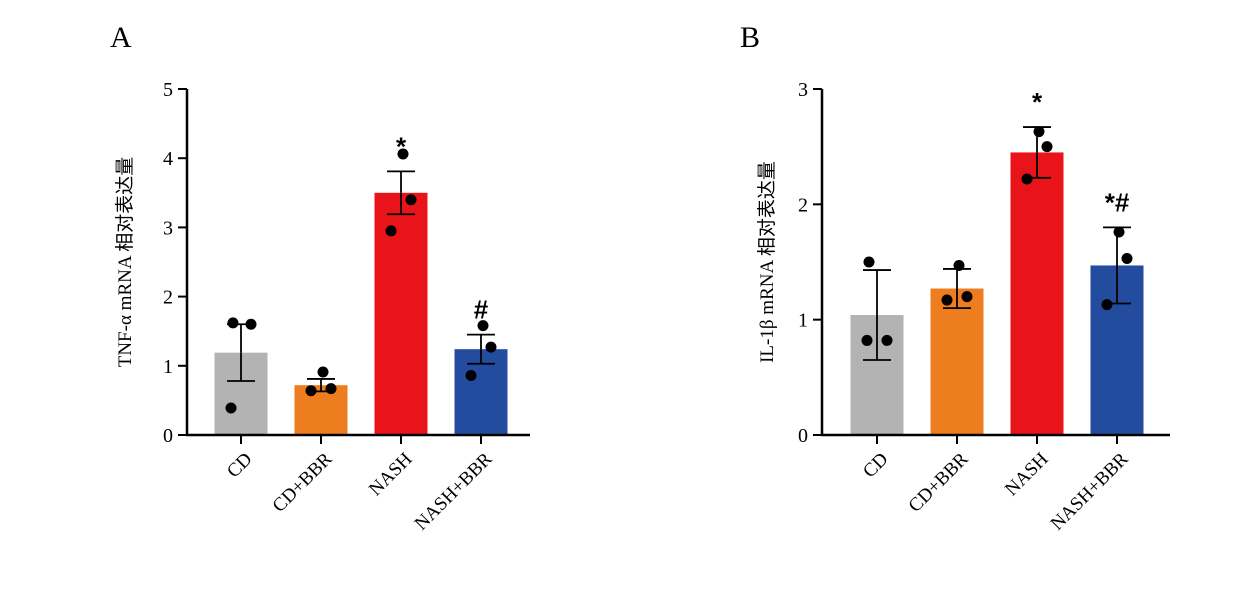 The width and height of the screenshot is (1244, 602). I want to click on panel-a-y-tick-label-3: 3, so click(168, 228).